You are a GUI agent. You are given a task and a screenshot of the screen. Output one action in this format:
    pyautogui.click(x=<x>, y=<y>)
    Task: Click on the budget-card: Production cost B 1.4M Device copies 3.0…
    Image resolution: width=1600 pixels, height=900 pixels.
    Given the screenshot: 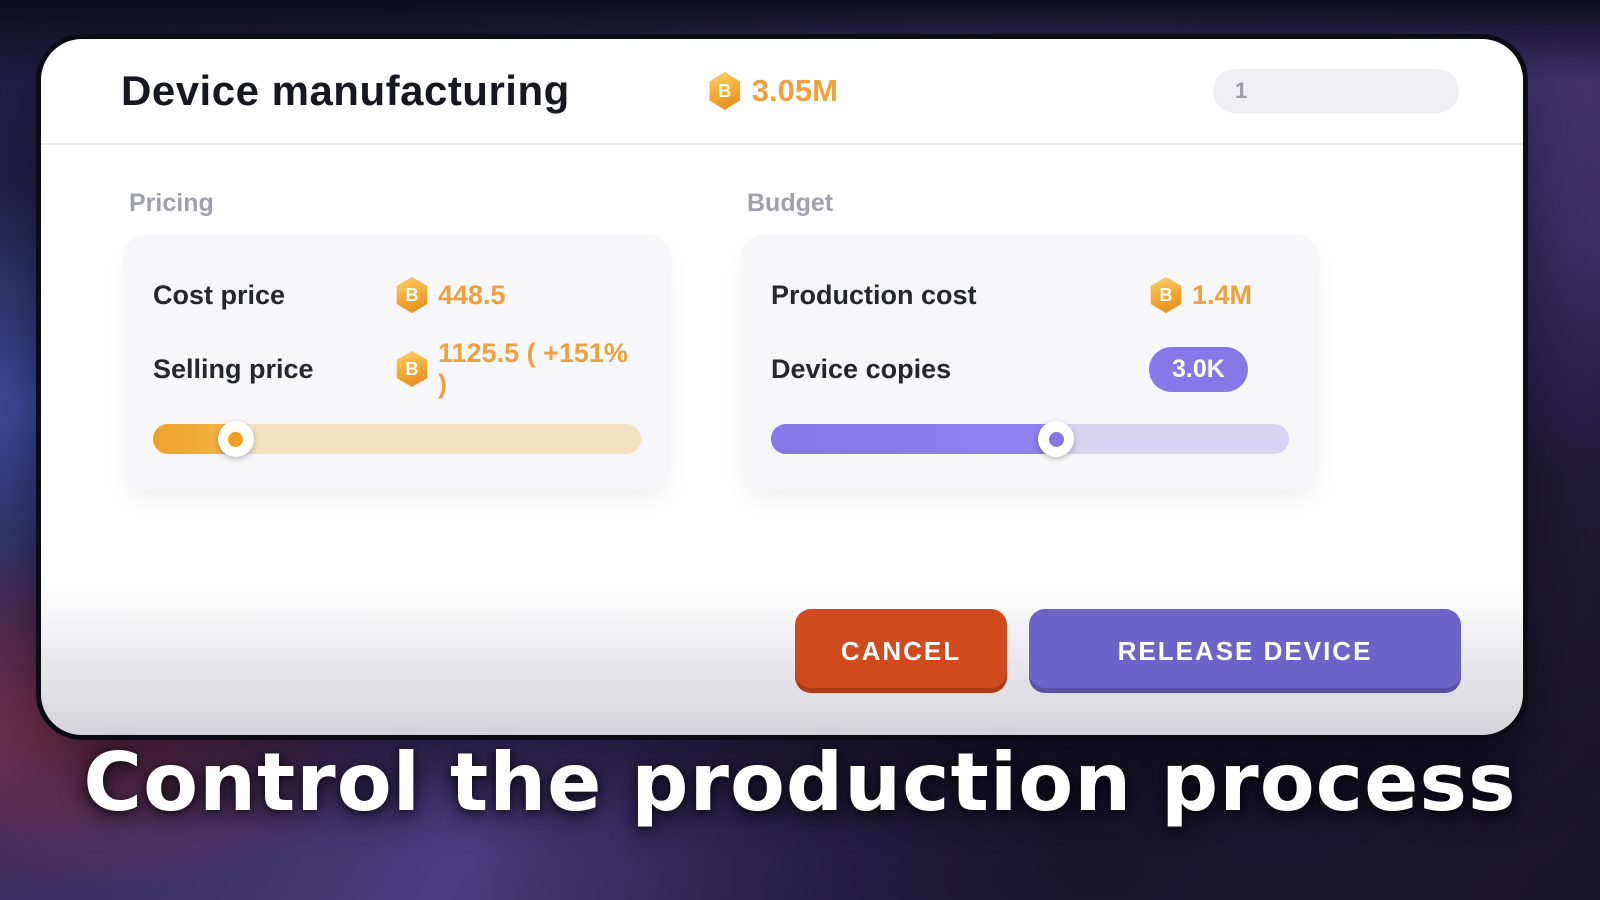 What is the action you would take?
    pyautogui.click(x=1030, y=362)
    